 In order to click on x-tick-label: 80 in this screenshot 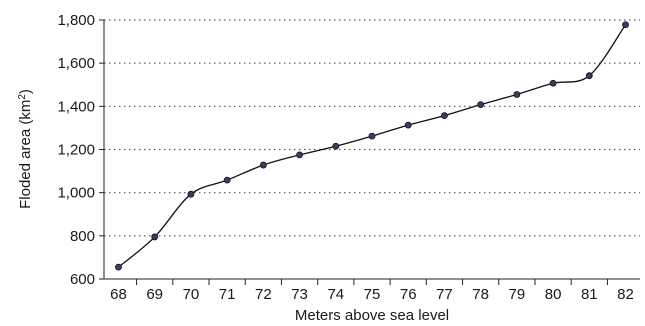, I will do `click(553, 294)`.